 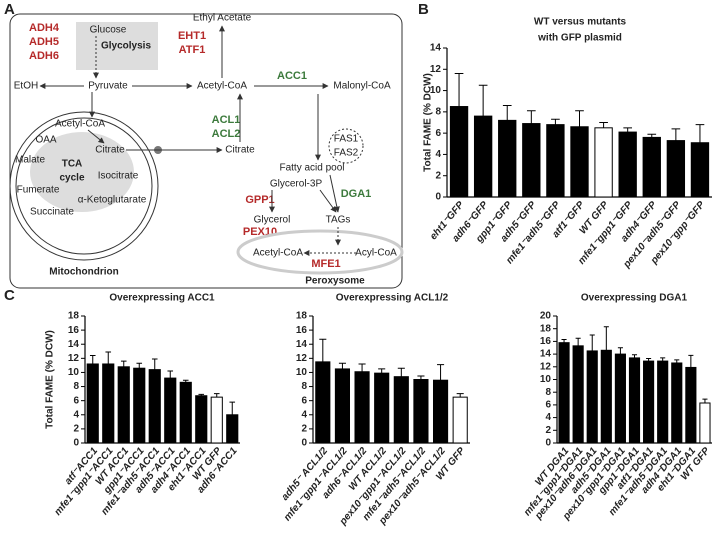 I want to click on panel-label: B, so click(x=423, y=9).